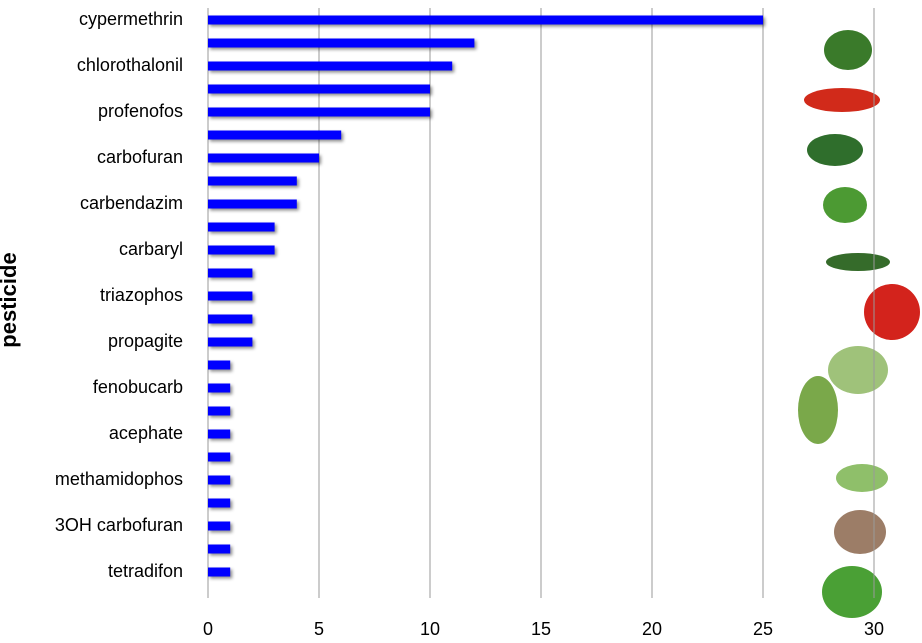 Image resolution: width=922 pixels, height=643 pixels. Describe the element at coordinates (145, 571) in the screenshot. I see `y-tick-label: tetradifon` at that location.